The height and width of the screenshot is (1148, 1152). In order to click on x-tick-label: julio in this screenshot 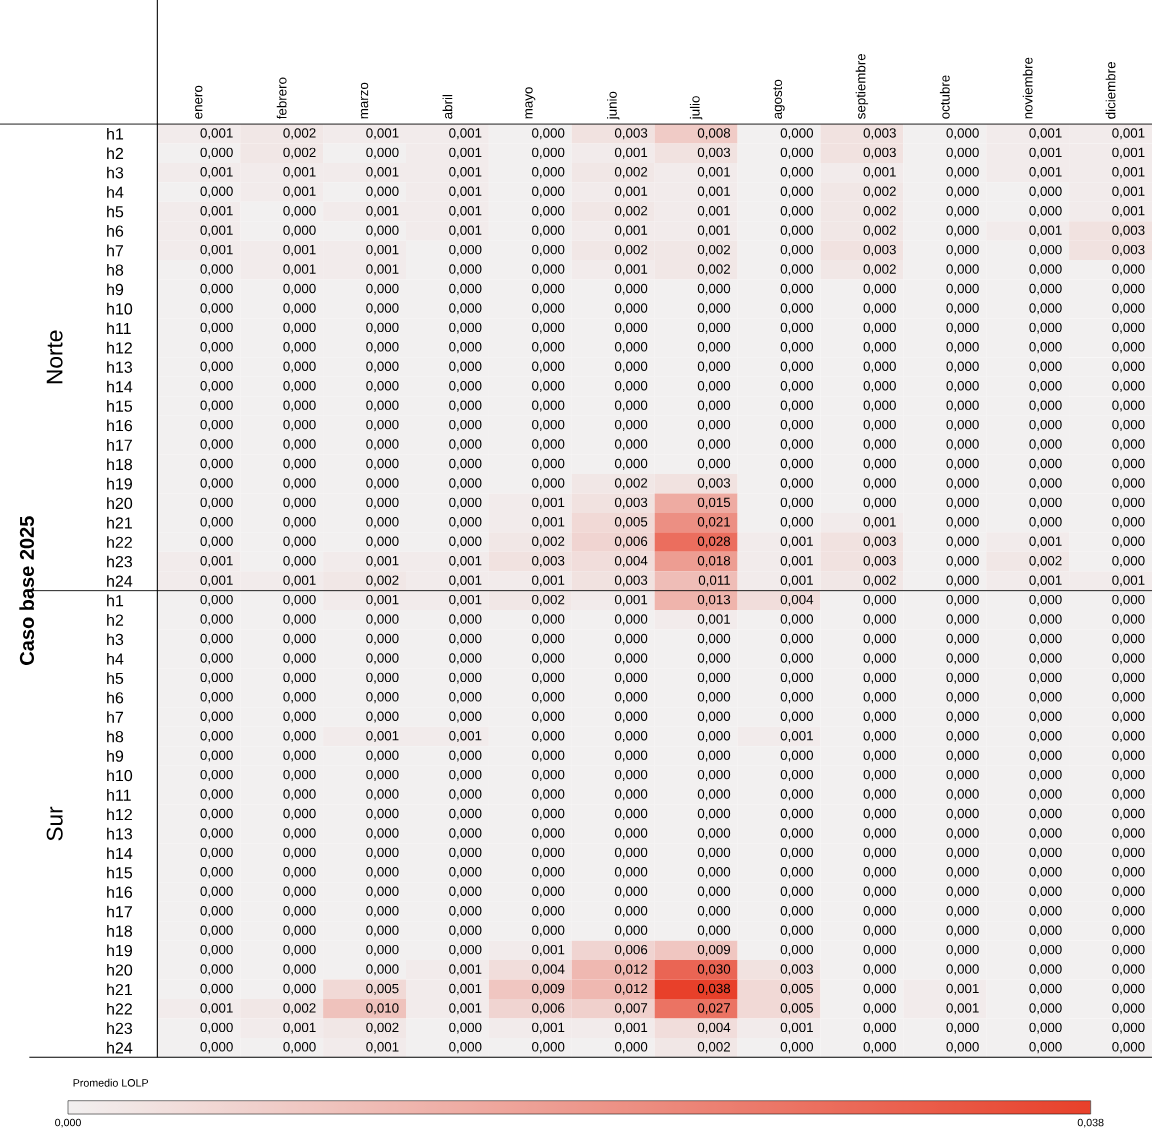, I will do `click(696, 108)`.